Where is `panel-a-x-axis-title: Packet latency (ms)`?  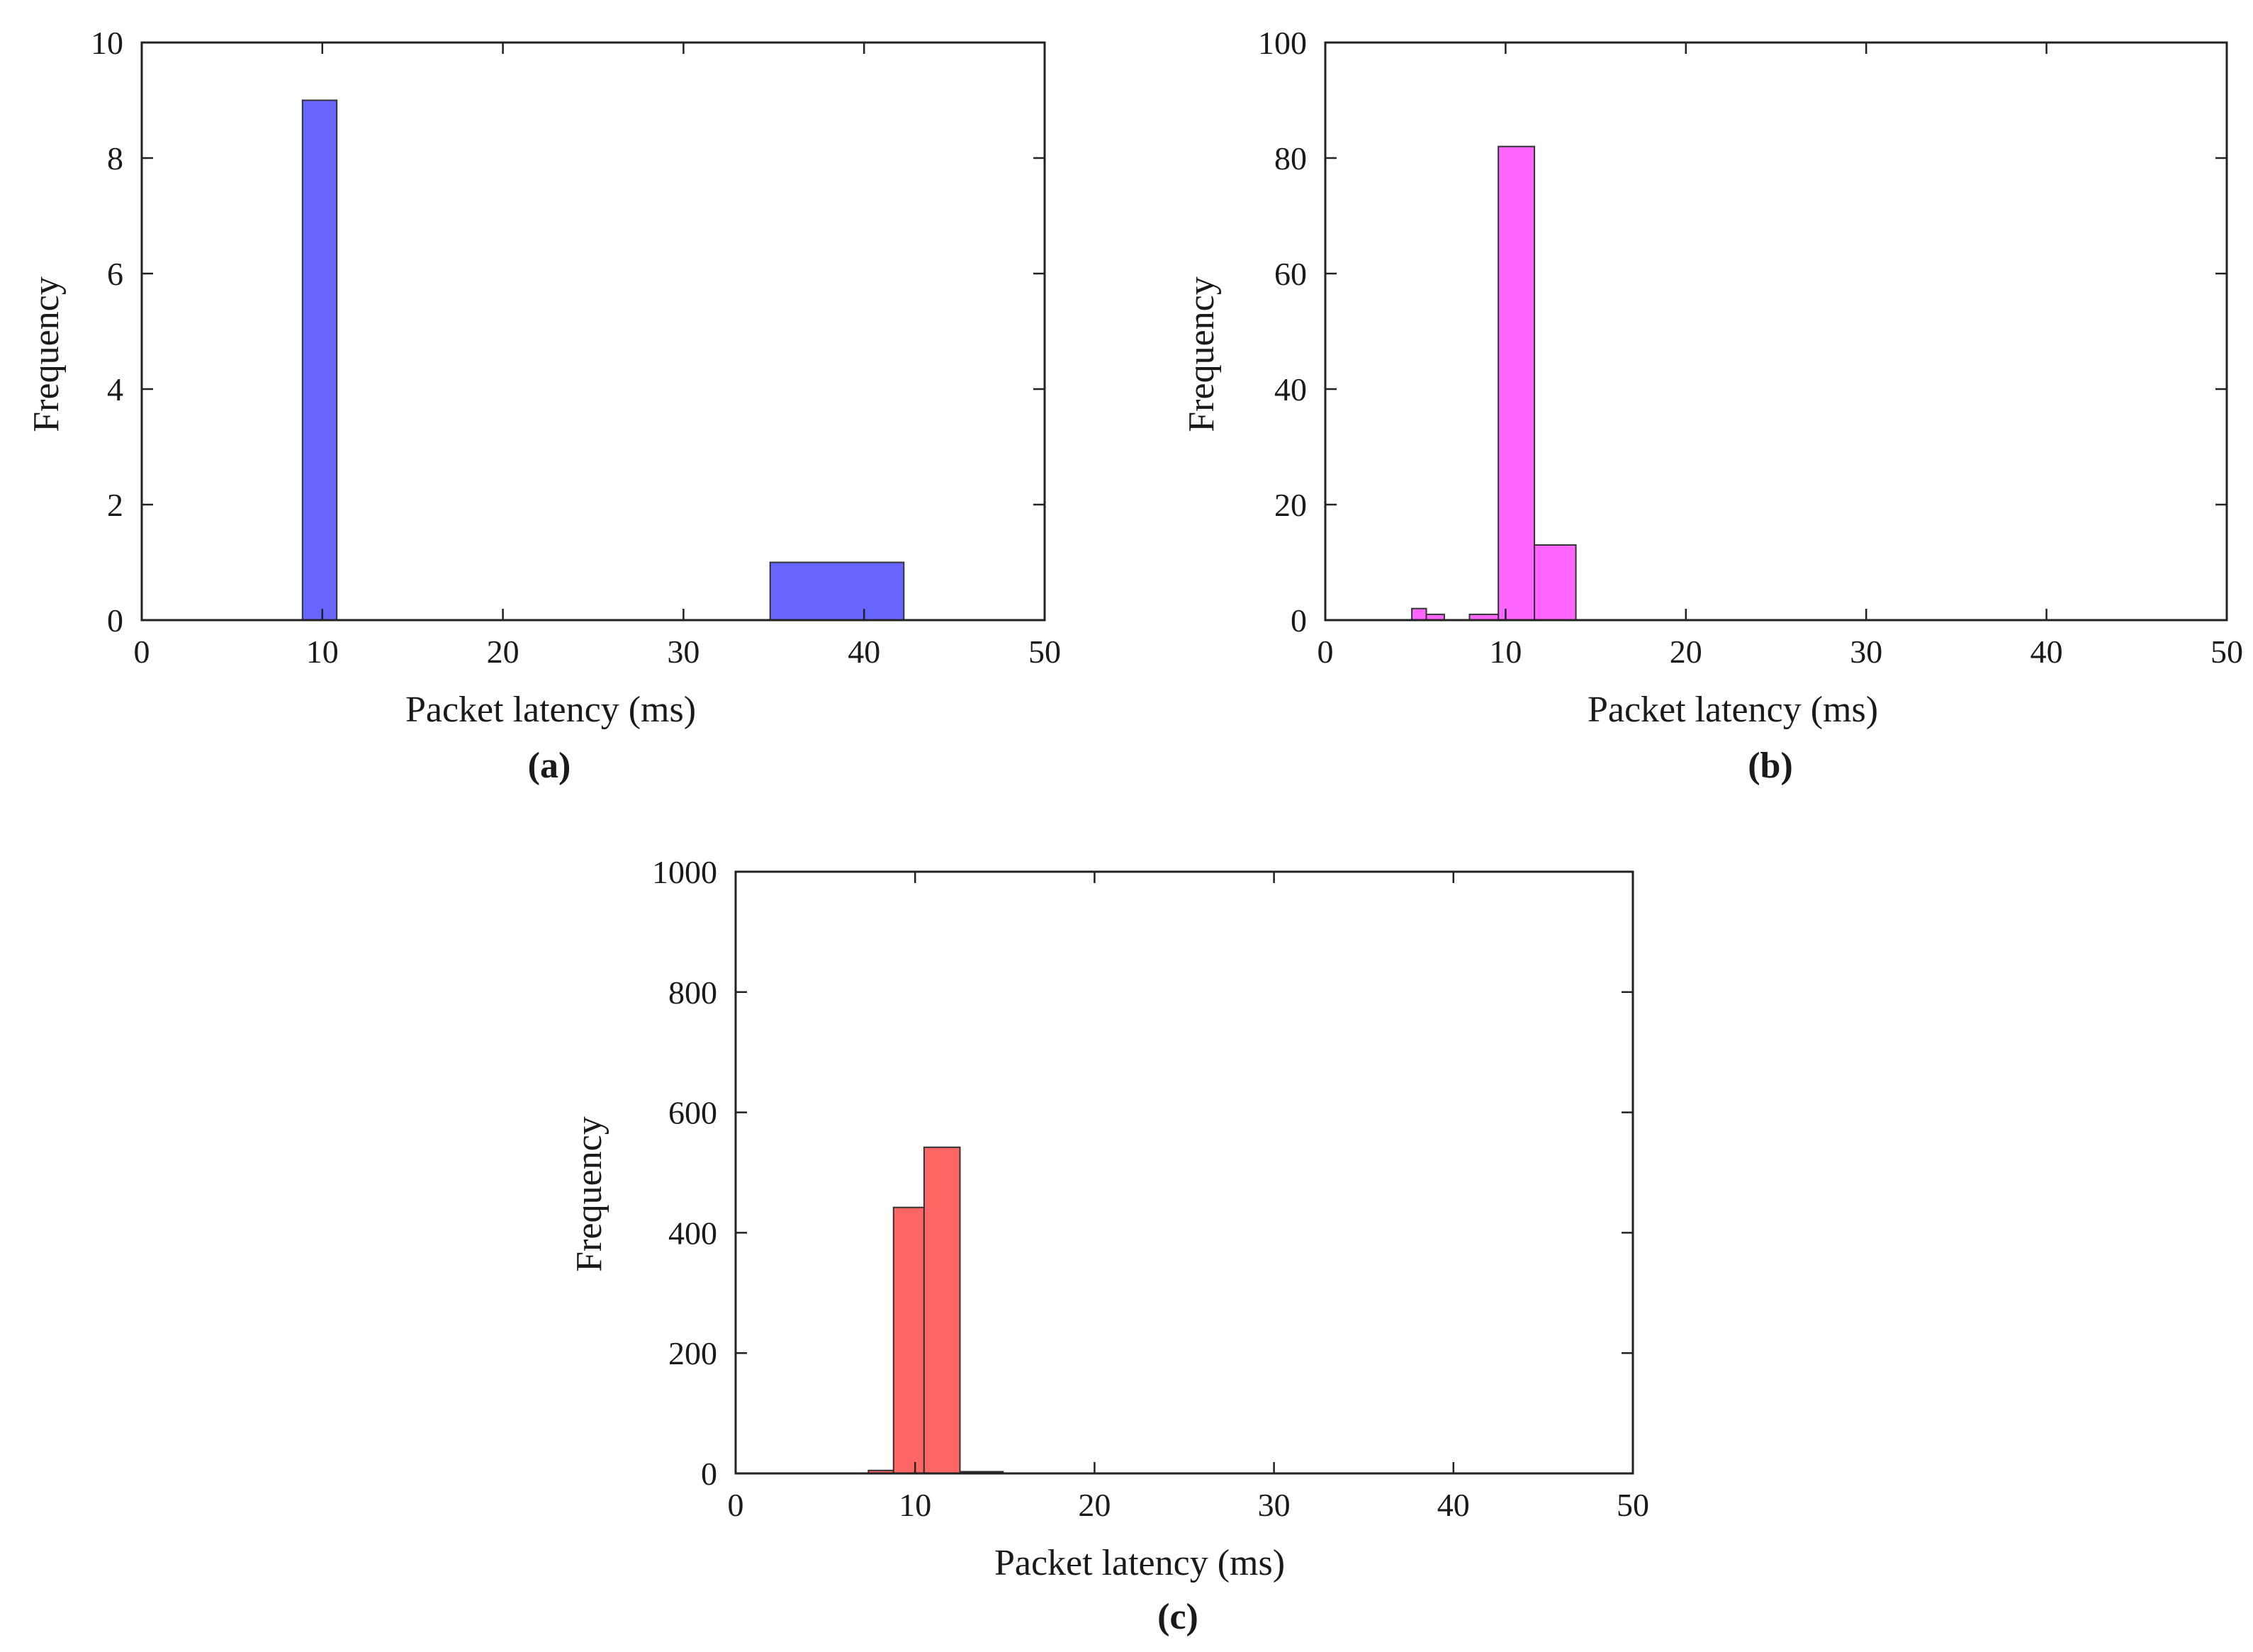 panel-a-x-axis-title: Packet latency (ms) is located at coordinates (550, 710).